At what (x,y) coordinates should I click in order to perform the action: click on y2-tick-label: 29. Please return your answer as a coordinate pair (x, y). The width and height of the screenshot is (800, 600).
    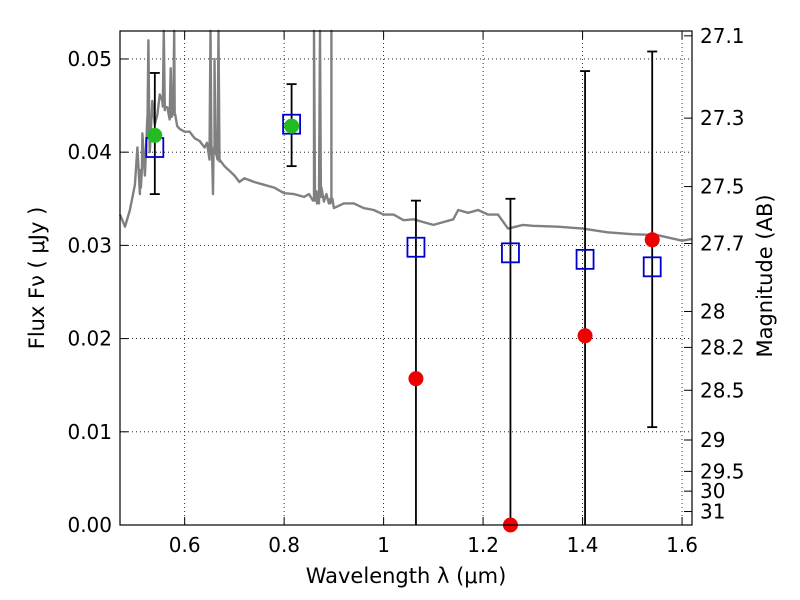
    Looking at the image, I should click on (712, 440).